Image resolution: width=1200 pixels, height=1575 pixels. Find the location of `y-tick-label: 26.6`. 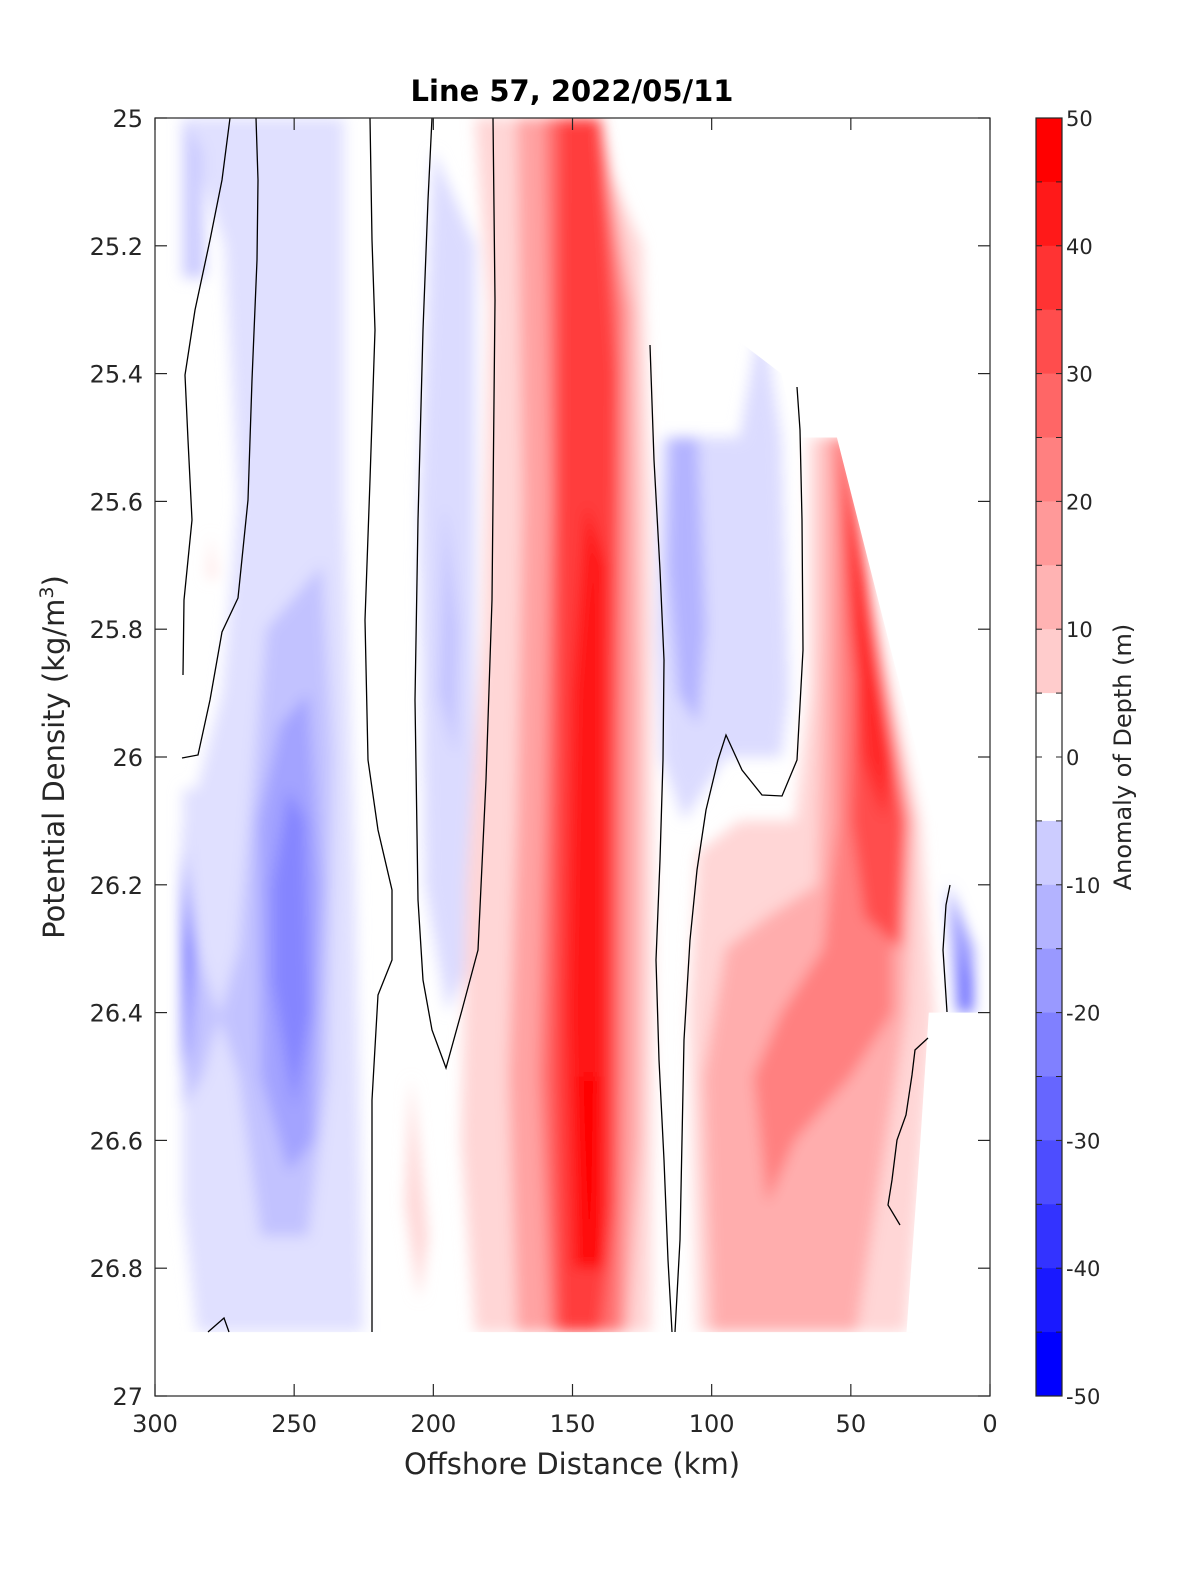

y-tick-label: 26.6 is located at coordinates (116, 1141).